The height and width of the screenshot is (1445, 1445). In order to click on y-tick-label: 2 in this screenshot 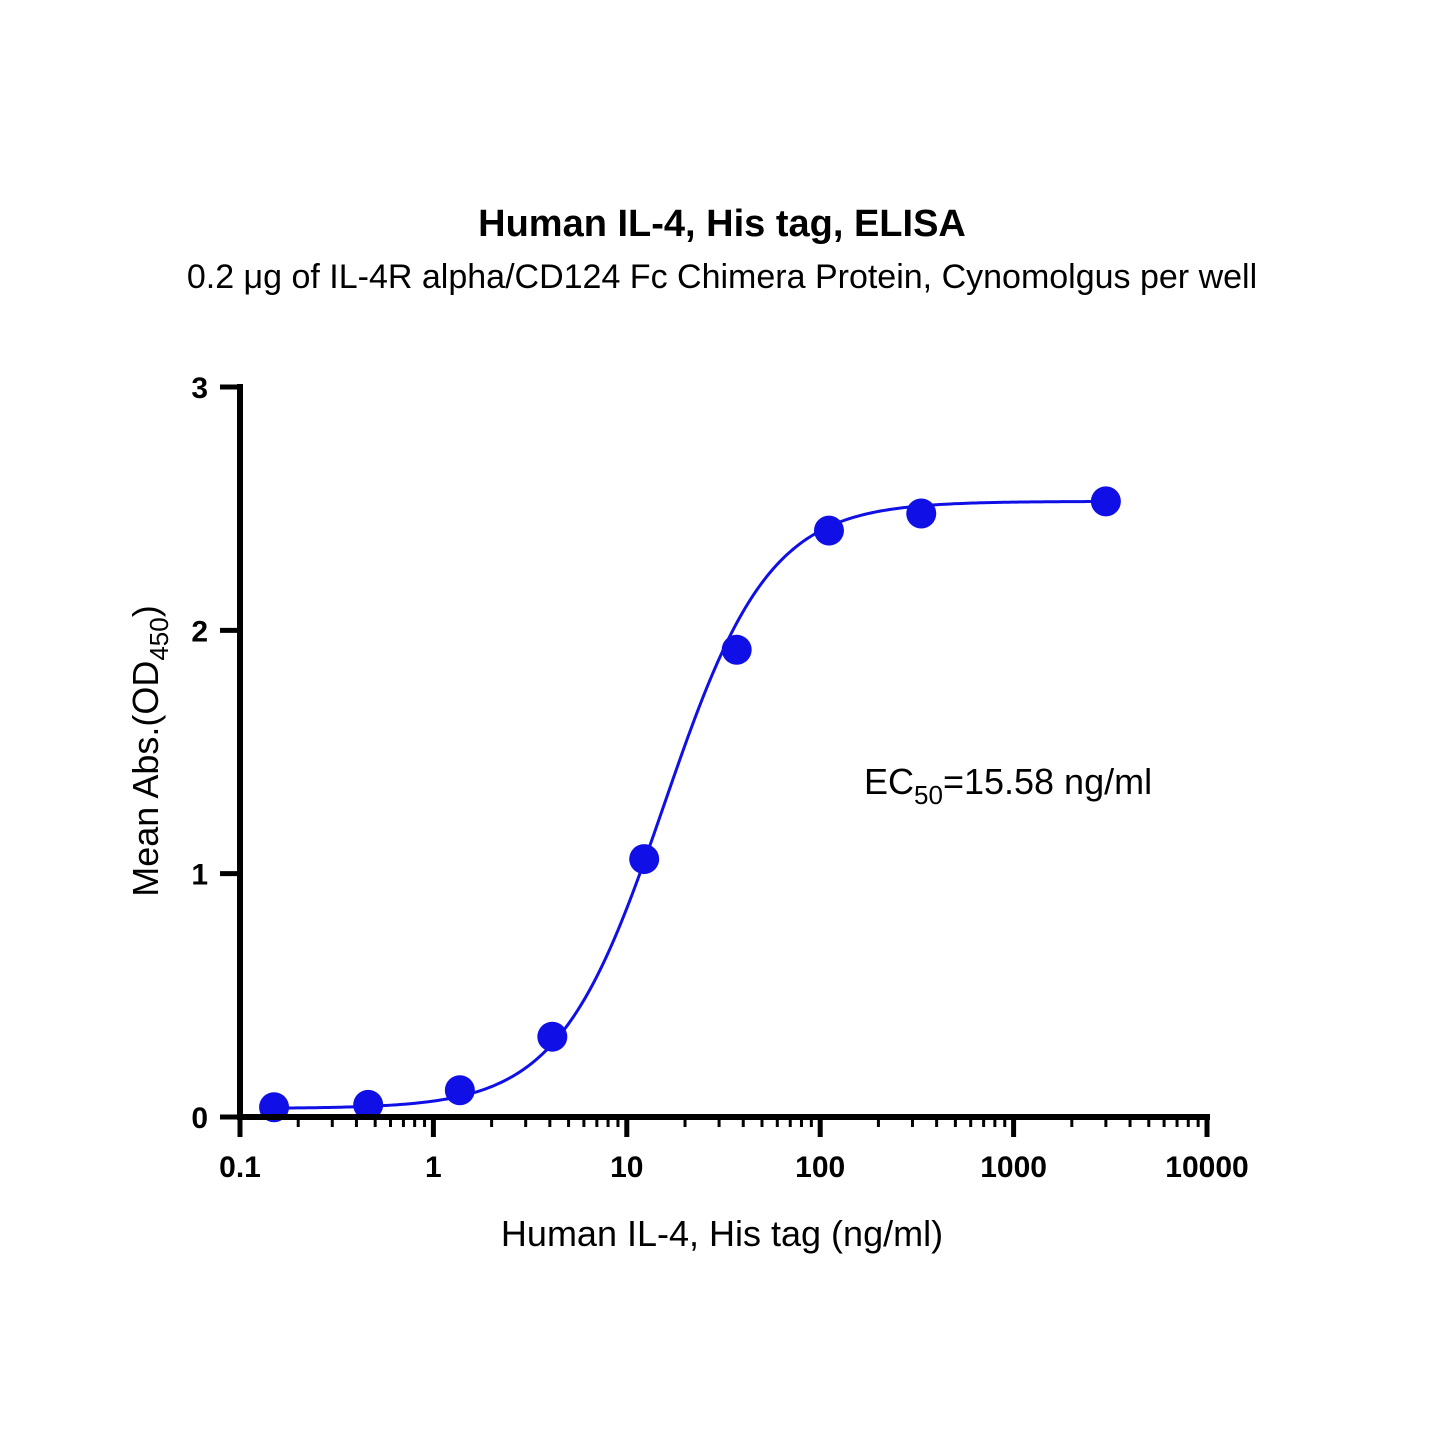, I will do `click(199, 631)`.